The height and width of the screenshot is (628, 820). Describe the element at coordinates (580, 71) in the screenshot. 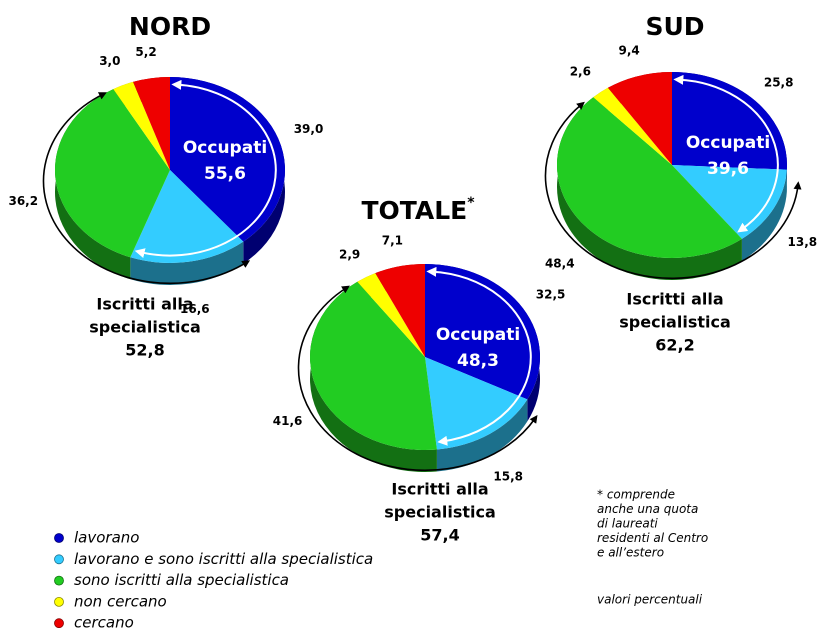

I see `value-label: 2,6` at that location.